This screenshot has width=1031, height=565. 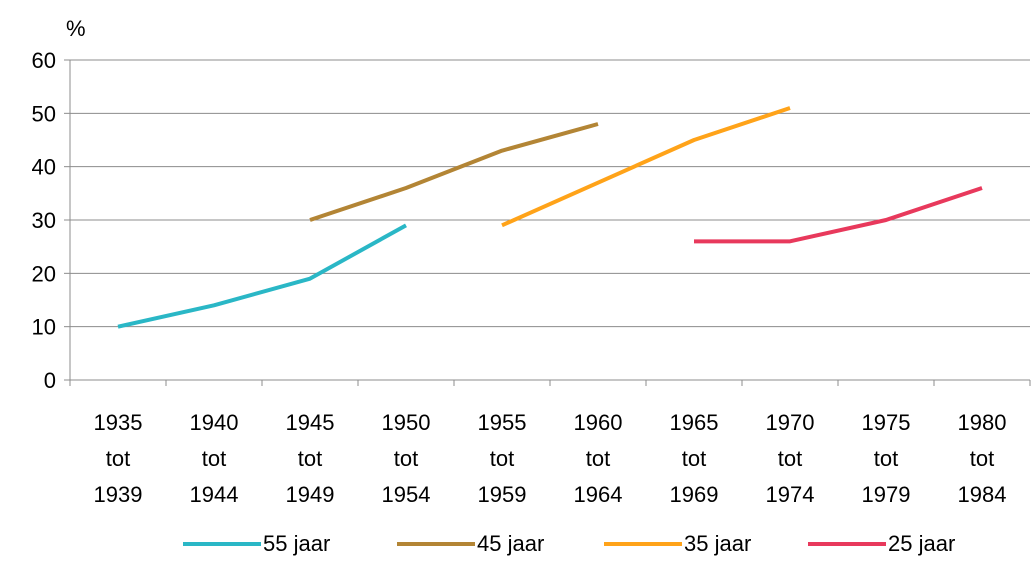 What do you see at coordinates (44, 327) in the screenshot?
I see `y-tick-label: 10` at bounding box center [44, 327].